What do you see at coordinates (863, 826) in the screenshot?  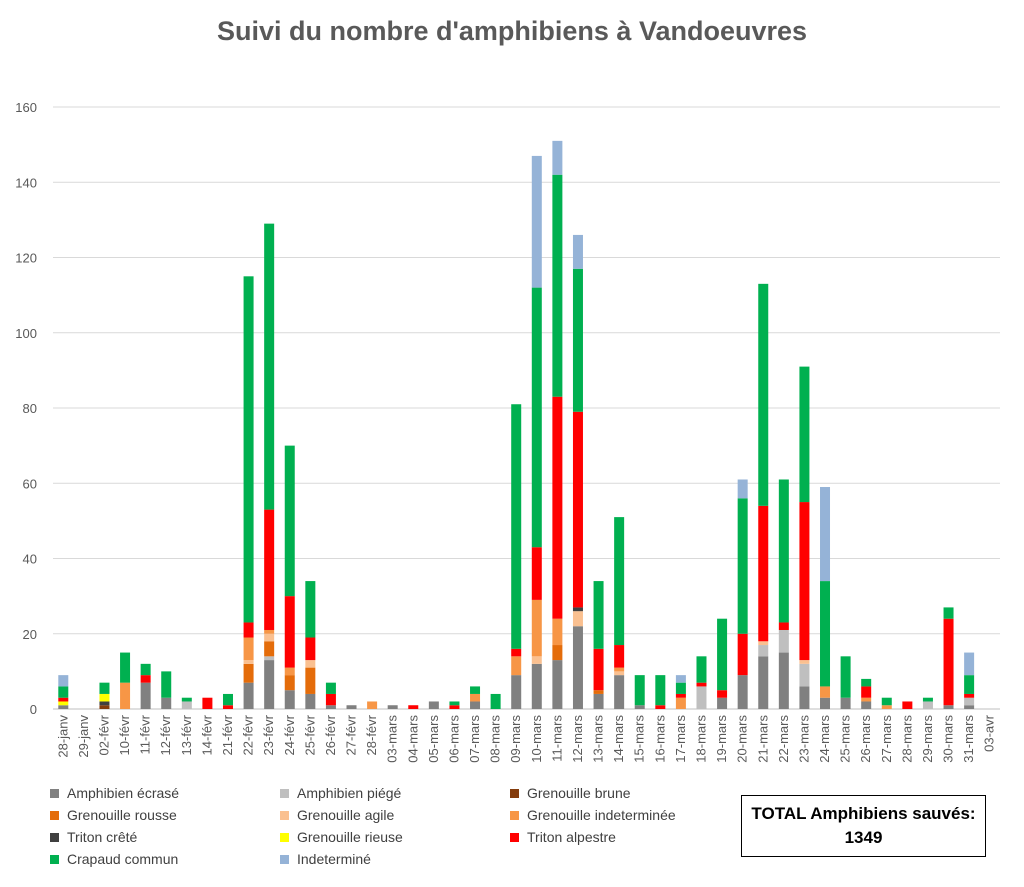 I see `total-box: TOTAL Amphibiens sauvés: 1349` at bounding box center [863, 826].